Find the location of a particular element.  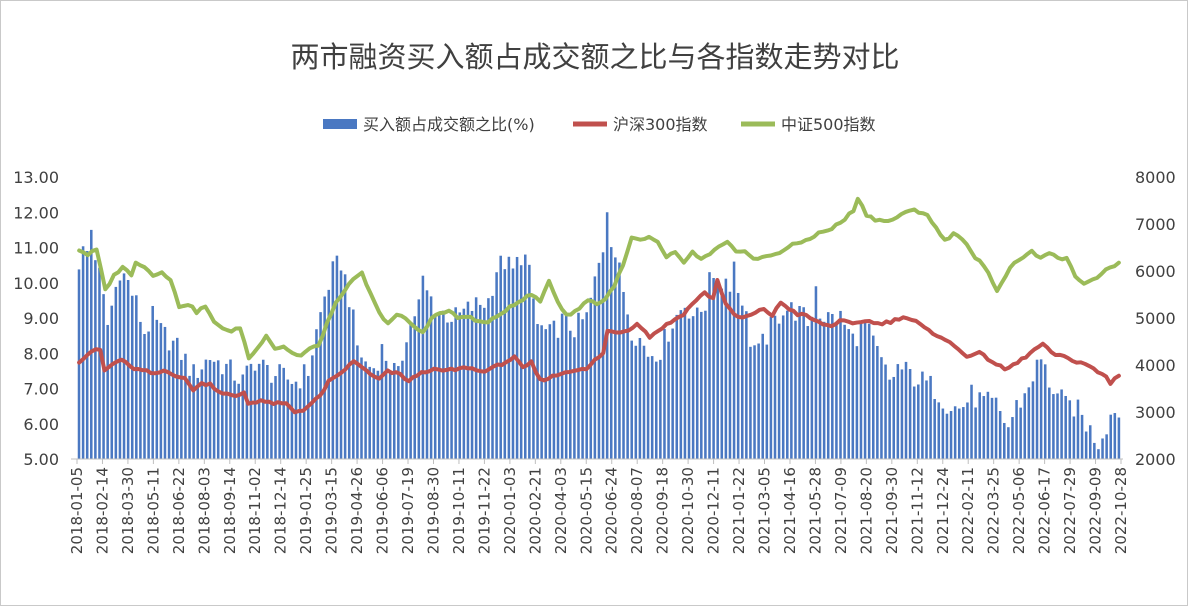

x-tick-label: 2018-12-14 is located at coordinates (281, 510).